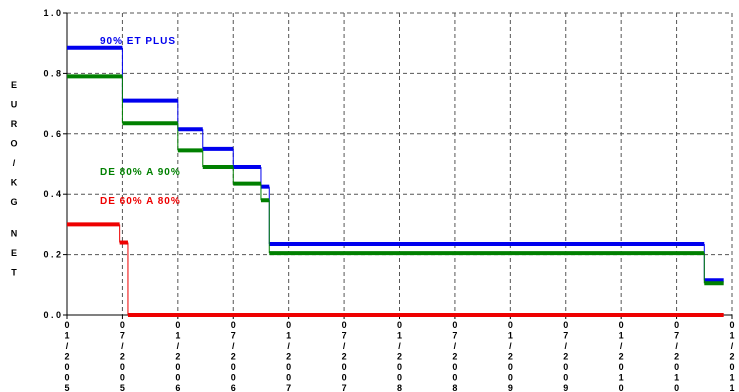 Image resolution: width=739 pixels, height=392 pixels. Describe the element at coordinates (122, 356) in the screenshot. I see `x-tick-label: 0 7/2 0 0 5` at that location.